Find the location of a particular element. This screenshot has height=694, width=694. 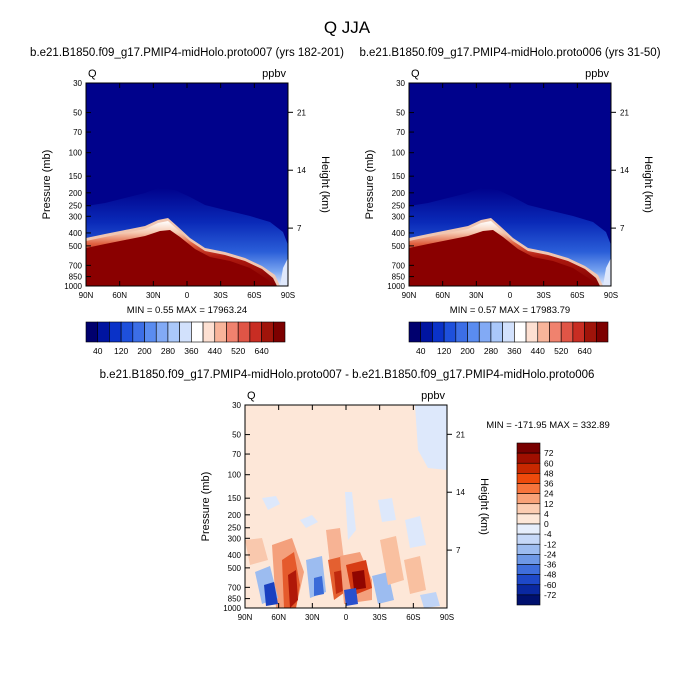

panel-c-y-tick-label: 500 is located at coordinates (235, 568).